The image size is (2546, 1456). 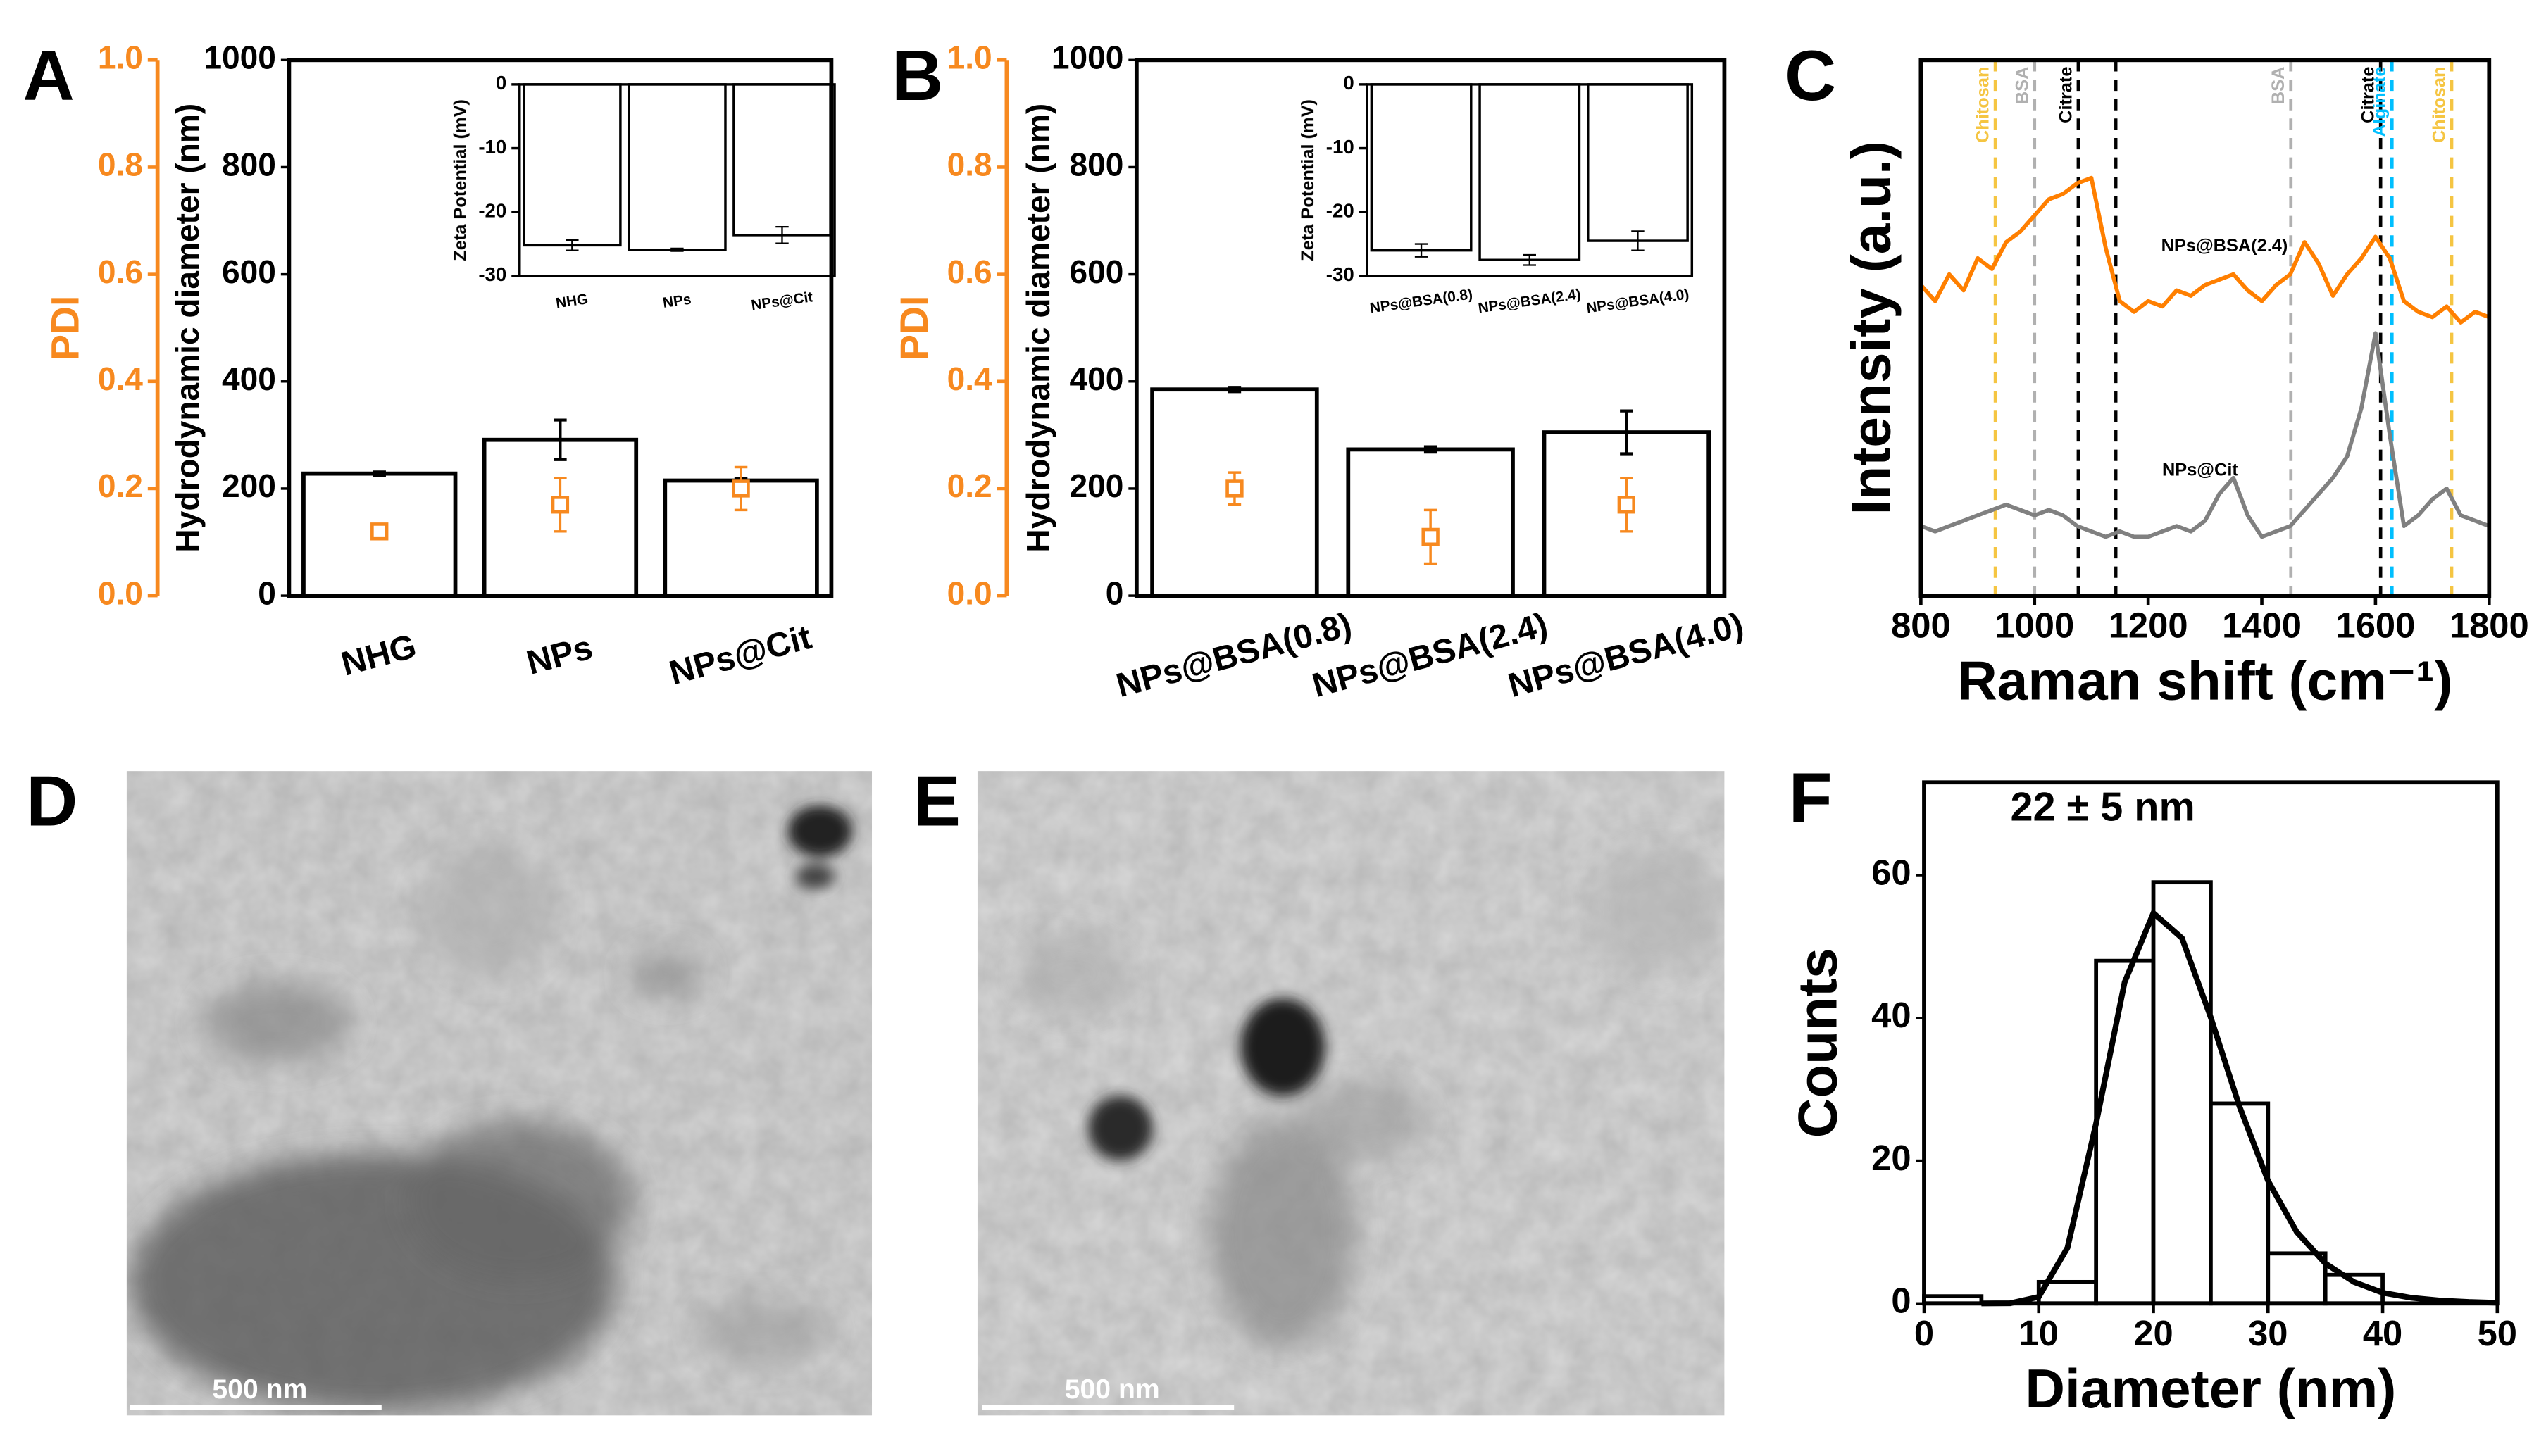 I want to click on fit-curve, so click(x=2239, y=1107).